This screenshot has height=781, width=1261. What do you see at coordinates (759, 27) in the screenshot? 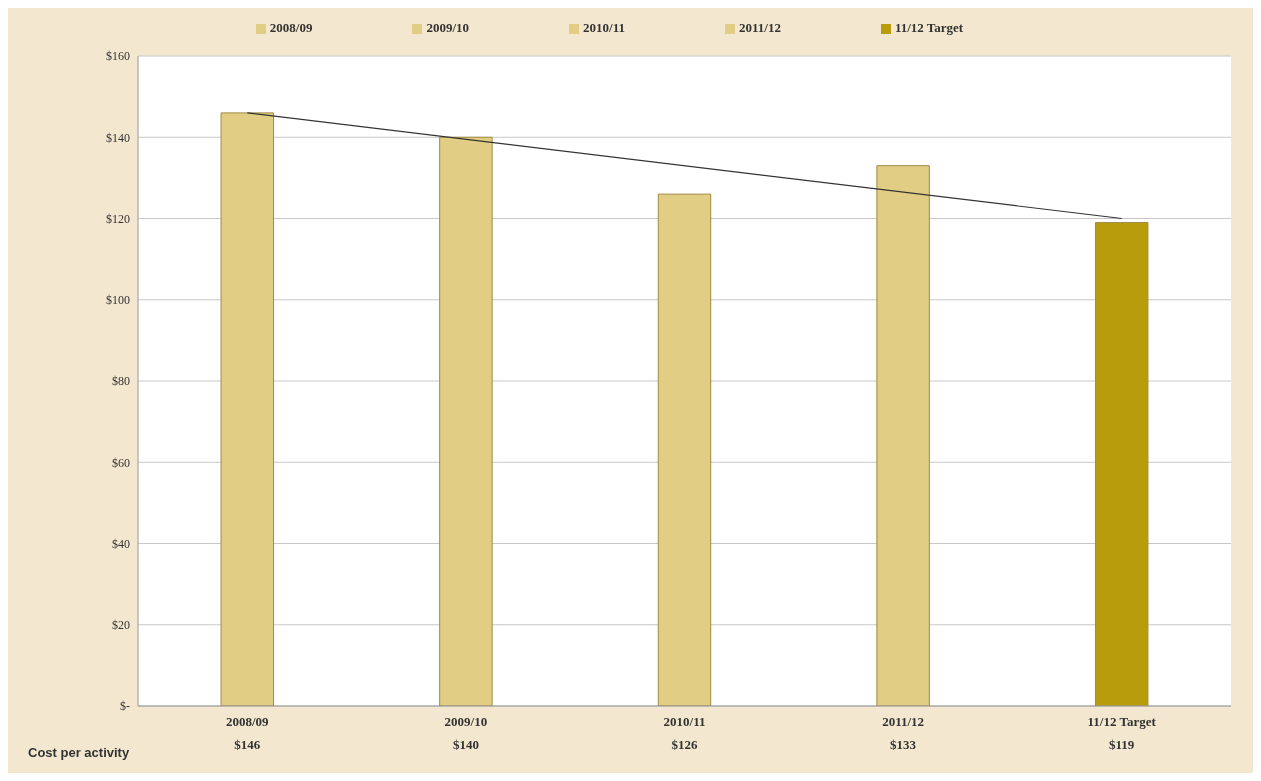
I see `legend-label: 2011/12` at bounding box center [759, 27].